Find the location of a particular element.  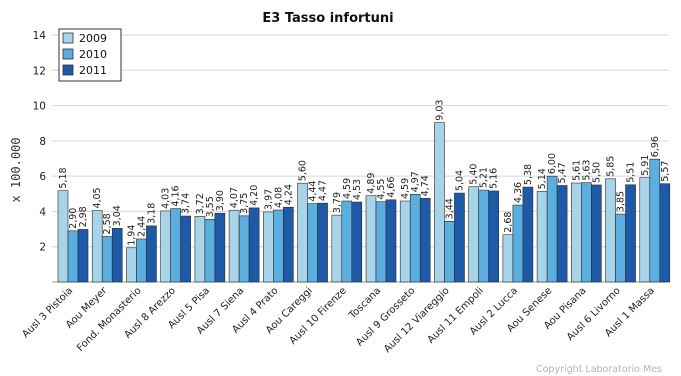

value-label: 5,50 is located at coordinates (596, 172).